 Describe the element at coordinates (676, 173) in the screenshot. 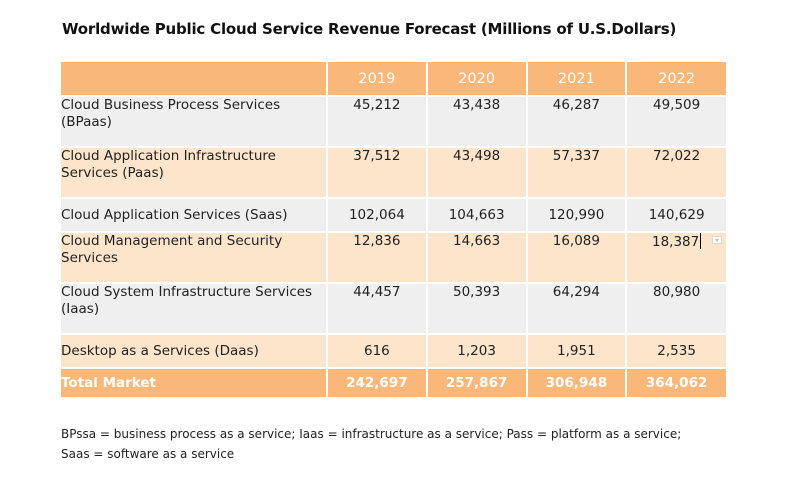

I see `table-cell: 72,022` at that location.